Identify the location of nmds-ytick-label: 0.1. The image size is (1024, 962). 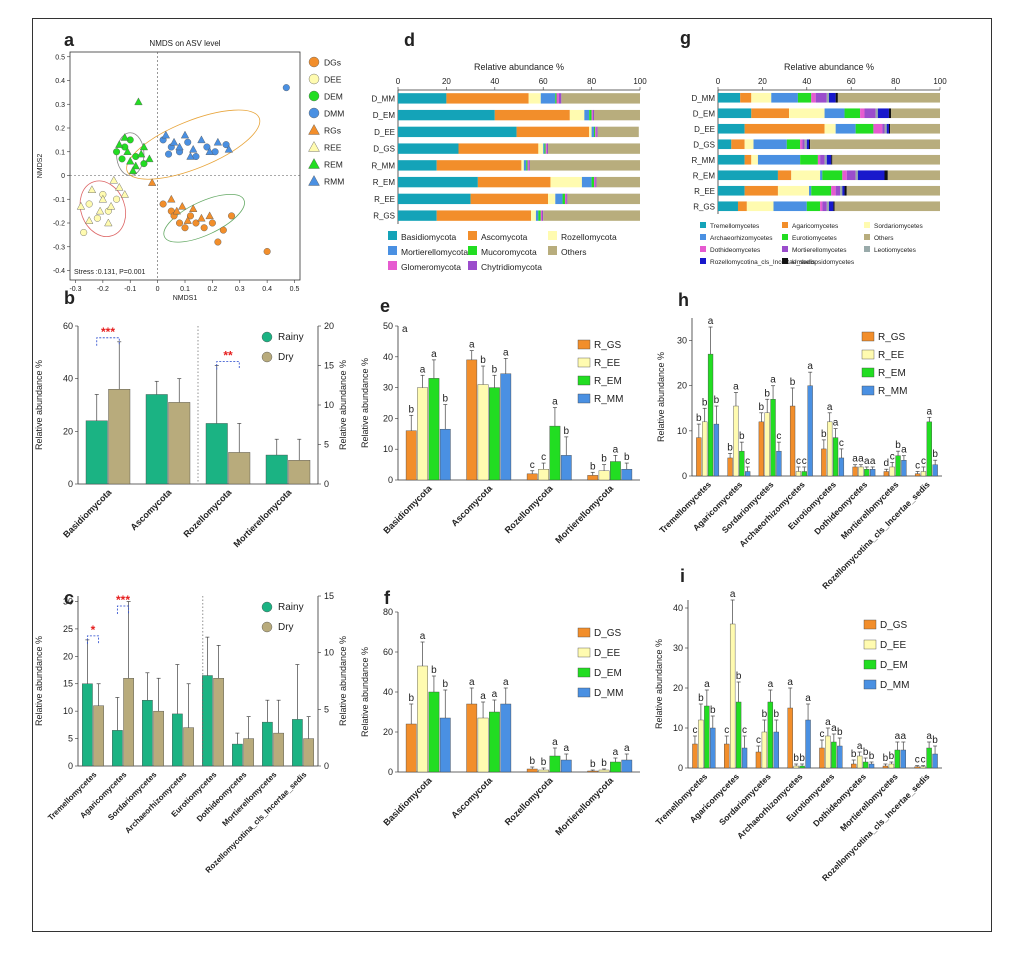
(60, 152).